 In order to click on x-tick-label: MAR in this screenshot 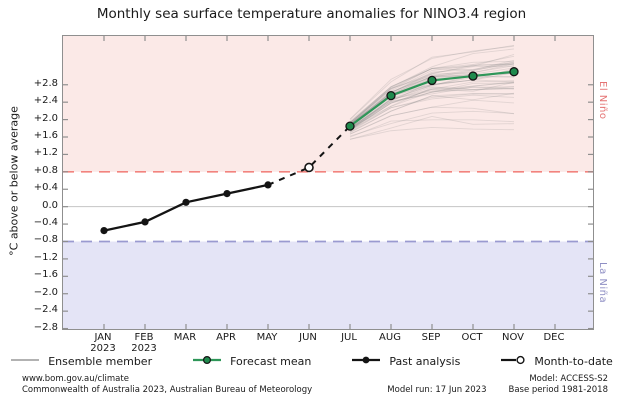, I will do `click(185, 337)`.